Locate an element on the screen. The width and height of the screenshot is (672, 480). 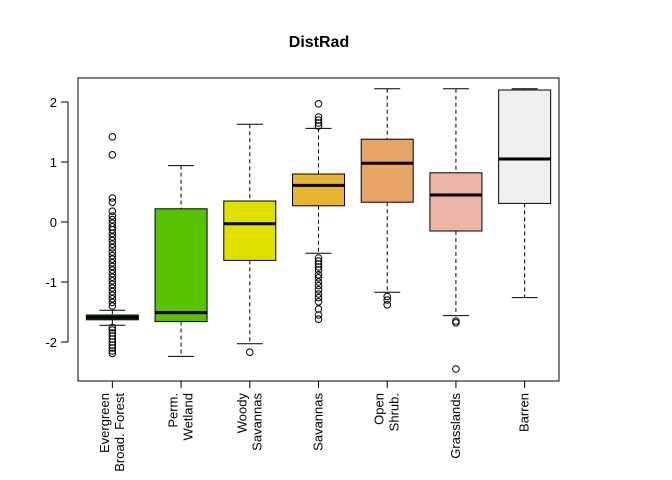
x-tick-label: Savannas is located at coordinates (318, 422).